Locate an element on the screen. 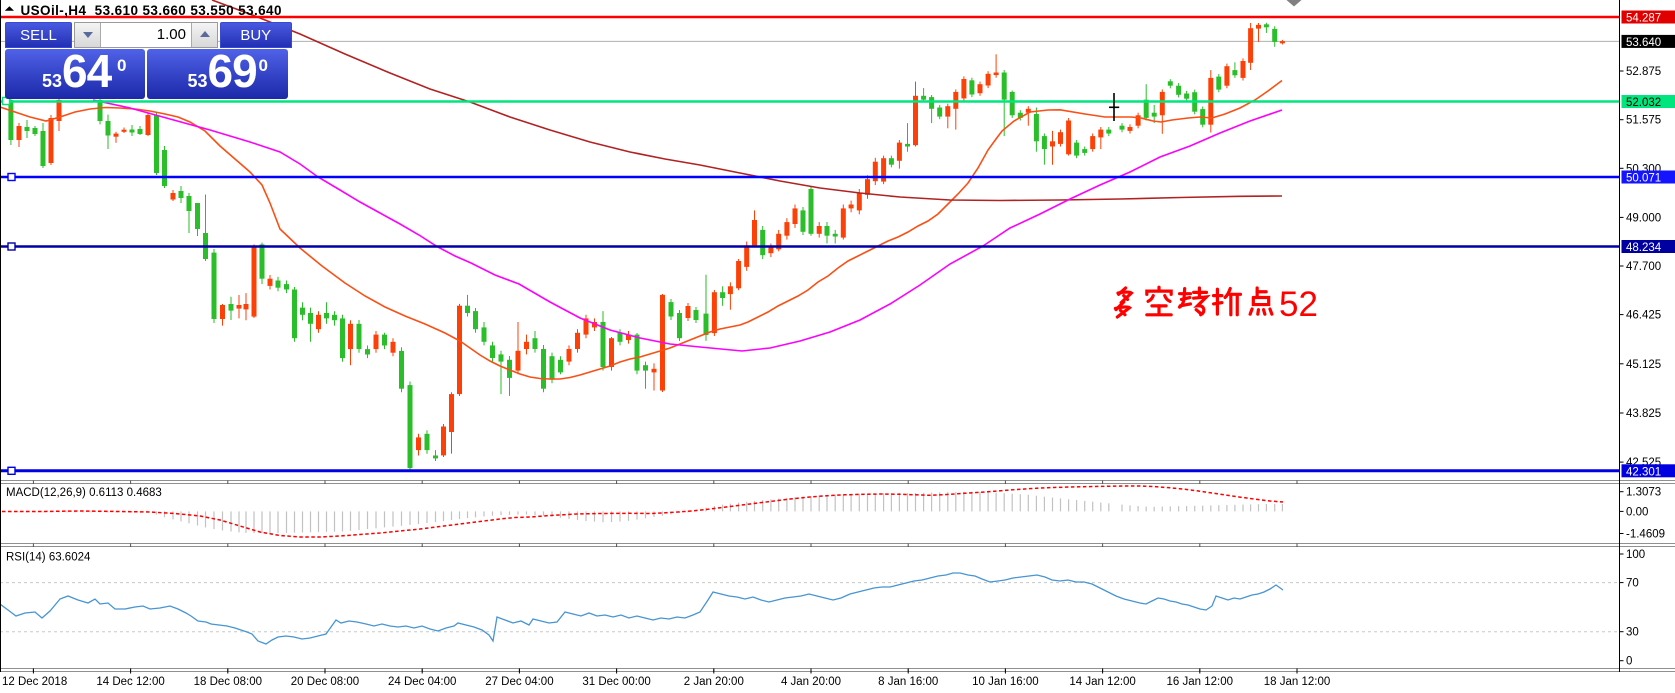 This screenshot has width=1675, height=693. svg-text: 51.575 is located at coordinates (1643, 121).